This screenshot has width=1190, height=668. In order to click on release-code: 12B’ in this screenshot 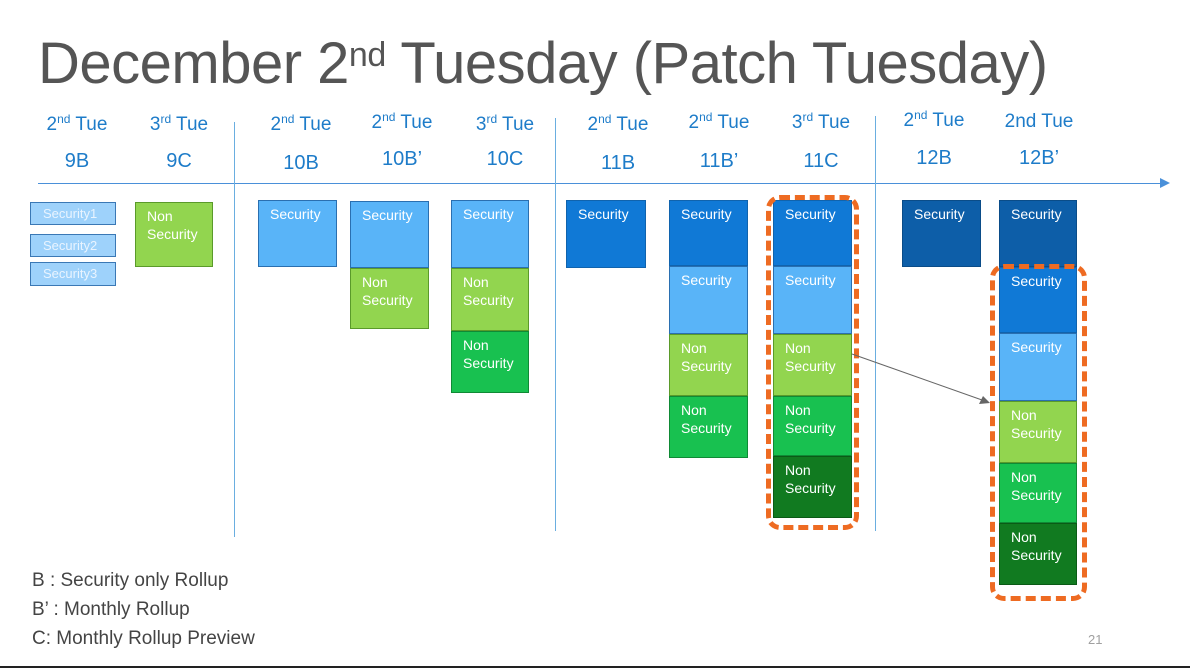, I will do `click(1039, 158)`.